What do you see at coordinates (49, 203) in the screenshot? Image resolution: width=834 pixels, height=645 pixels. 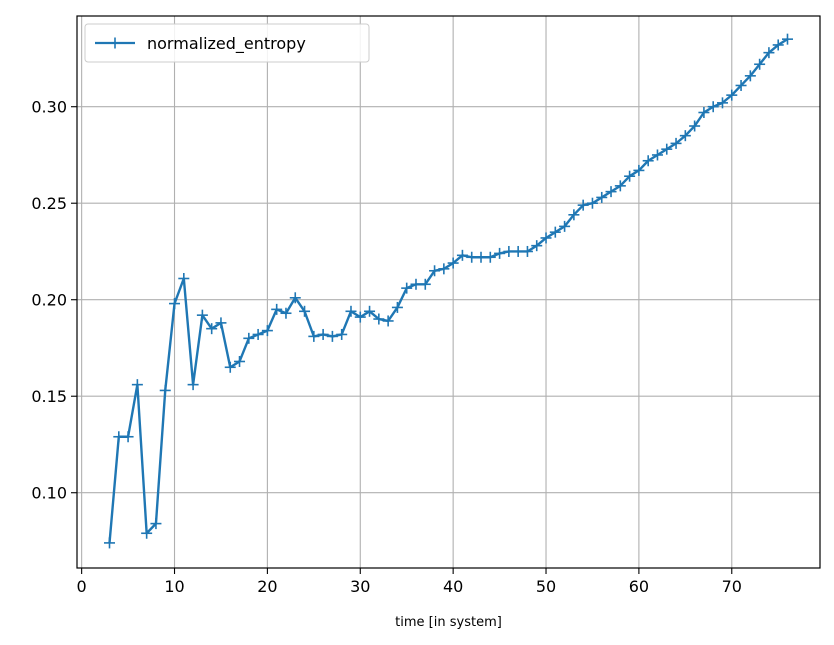 I see `y-tick-label: 0.25` at bounding box center [49, 203].